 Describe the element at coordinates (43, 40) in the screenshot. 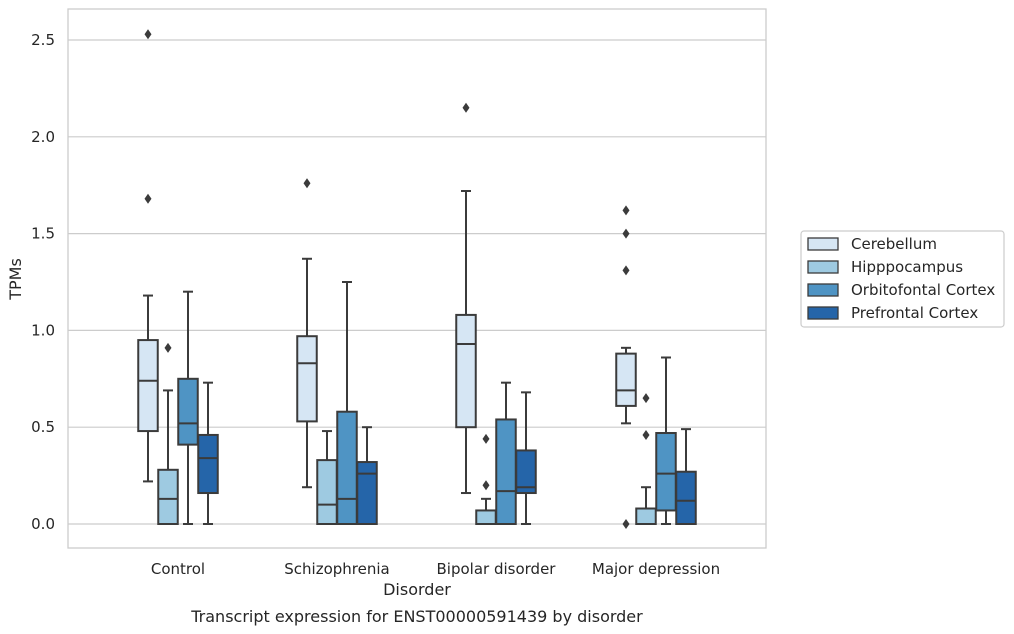

I see `y-tick-label: 2.5` at that location.